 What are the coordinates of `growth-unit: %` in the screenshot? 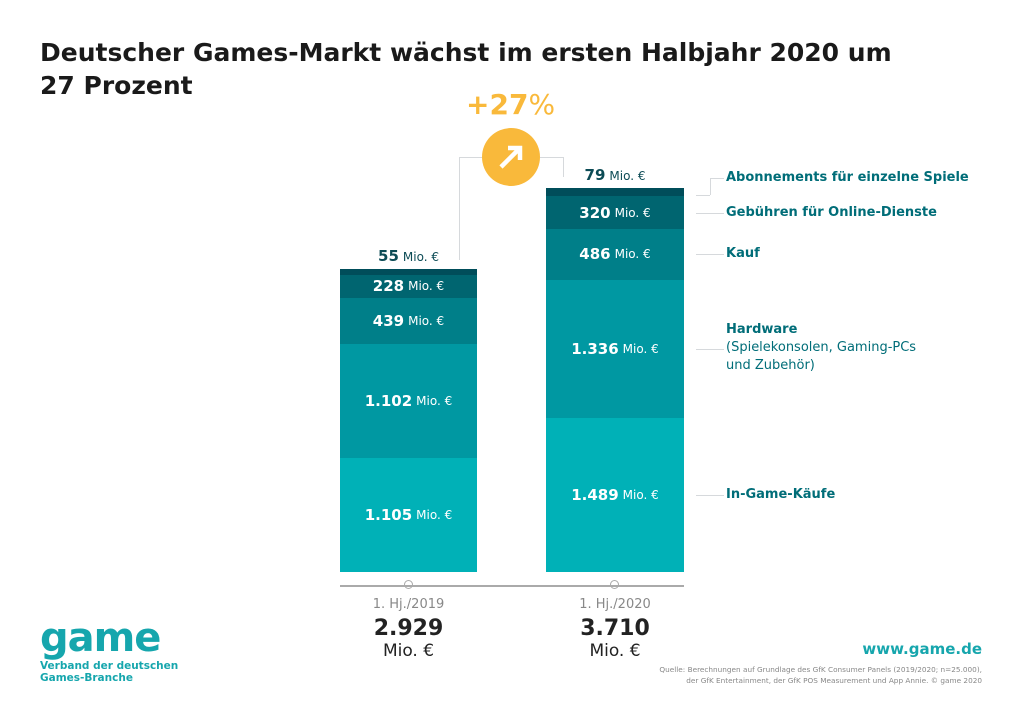 It's located at (542, 104).